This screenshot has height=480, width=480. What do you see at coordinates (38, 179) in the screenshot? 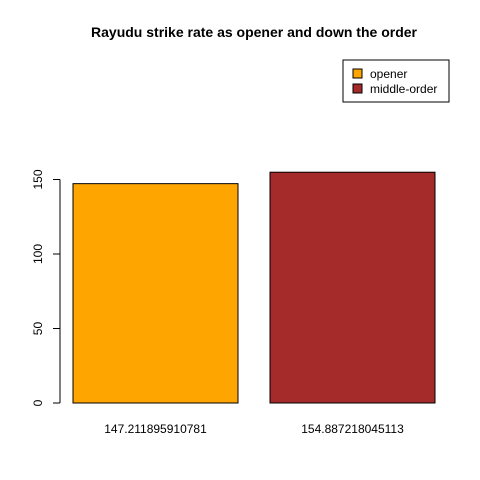
I see `y-tick-label-3: 150` at bounding box center [38, 179].